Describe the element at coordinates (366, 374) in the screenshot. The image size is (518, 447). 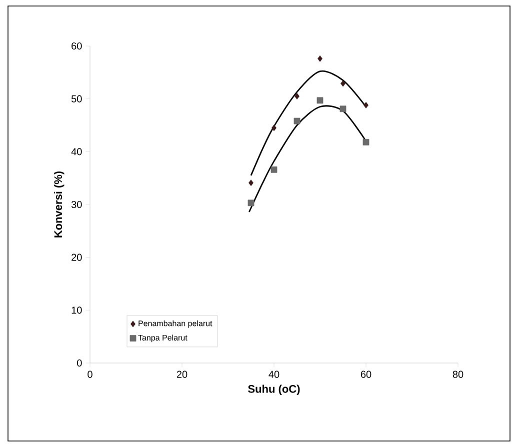
I see `x-tick-label: 60` at that location.